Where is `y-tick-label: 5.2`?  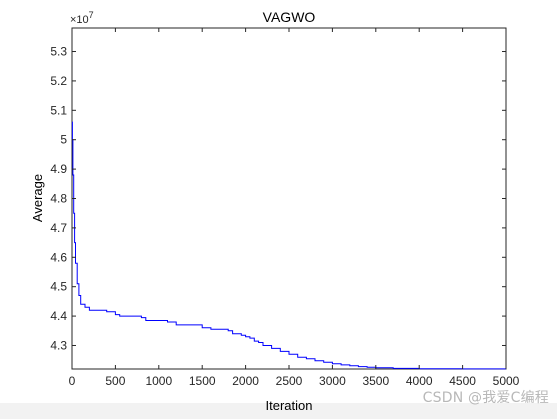 y-tick-label: 5.2 is located at coordinates (58, 81).